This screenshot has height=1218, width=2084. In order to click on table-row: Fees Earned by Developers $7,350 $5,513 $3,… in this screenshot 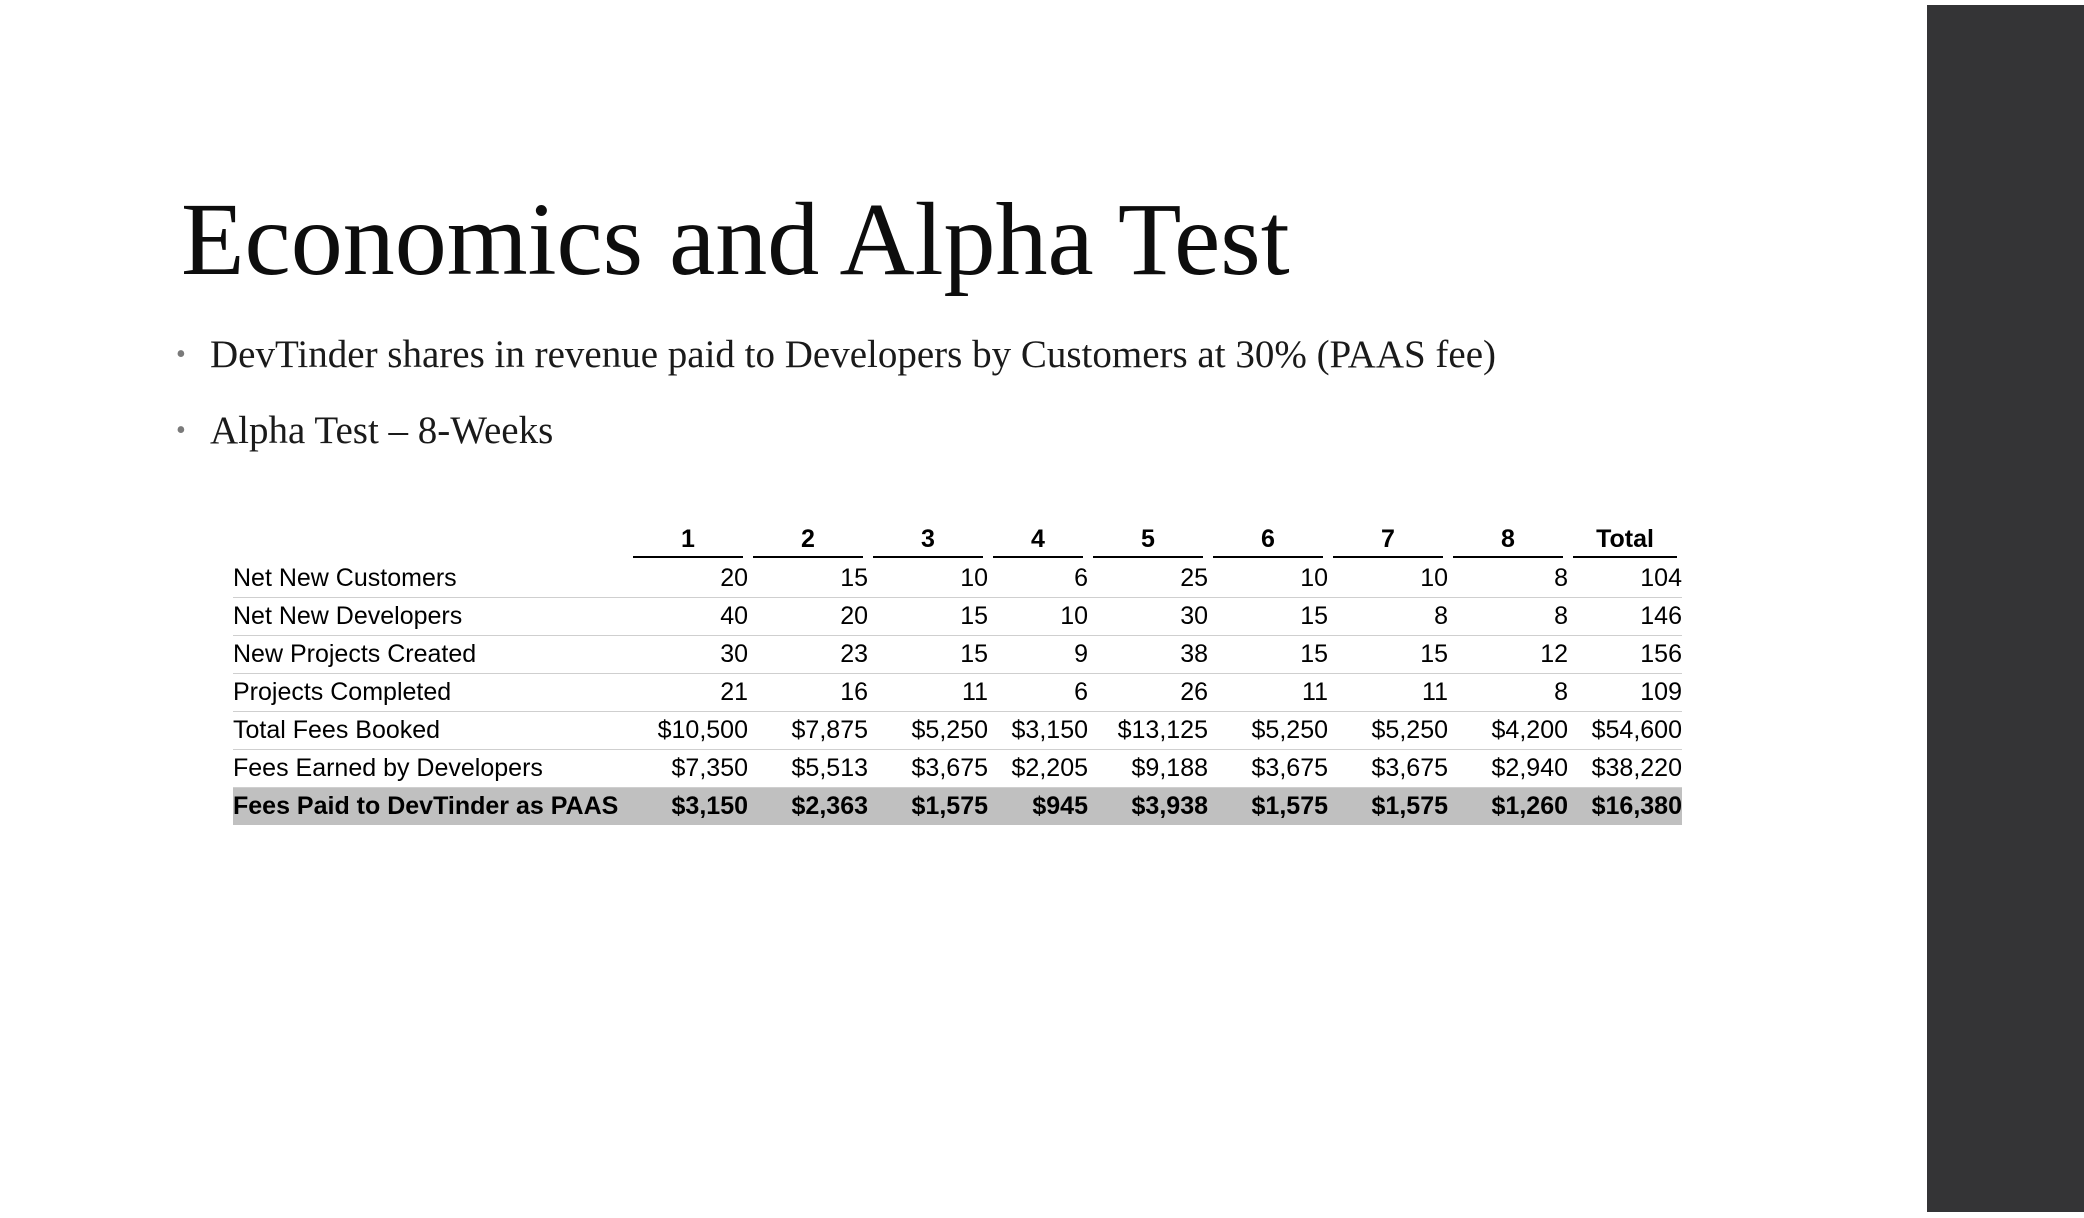, I will do `click(957, 769)`.